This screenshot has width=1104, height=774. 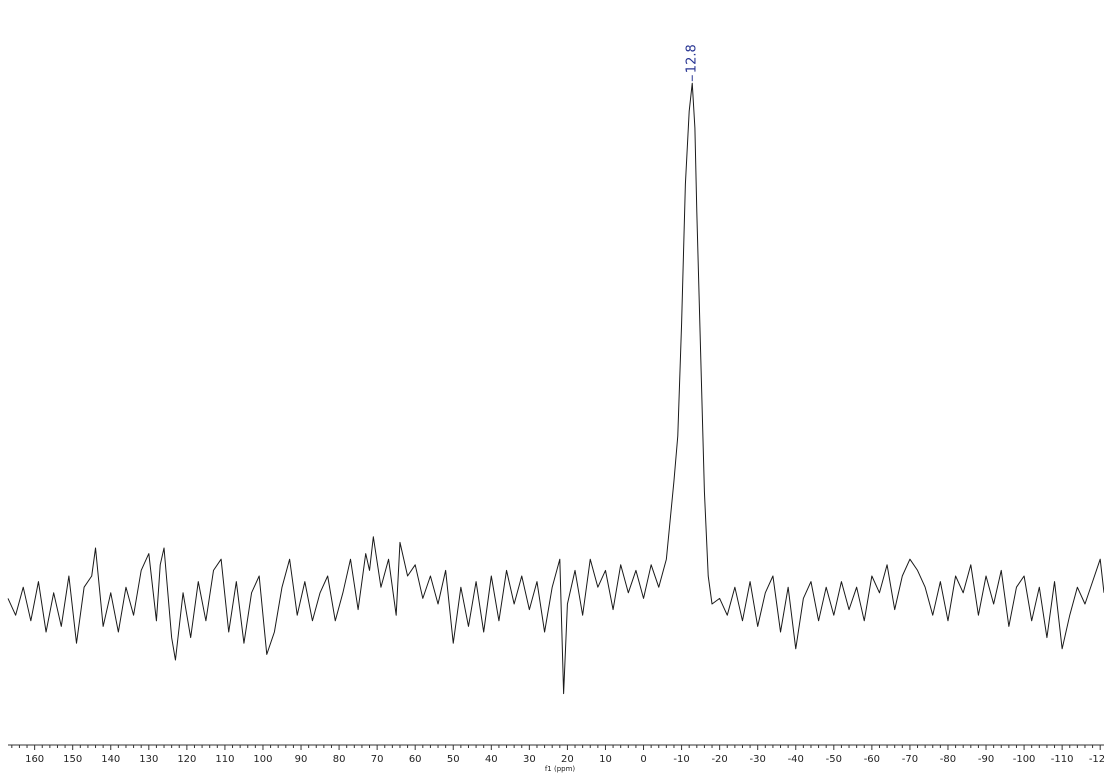 I want to click on x-tick-label: 120, so click(x=186, y=759).